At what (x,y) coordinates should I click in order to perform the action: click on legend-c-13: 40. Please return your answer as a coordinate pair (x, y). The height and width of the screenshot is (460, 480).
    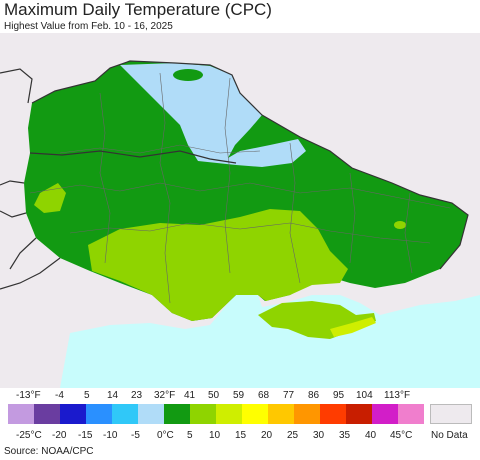
    Looking at the image, I should click on (371, 435).